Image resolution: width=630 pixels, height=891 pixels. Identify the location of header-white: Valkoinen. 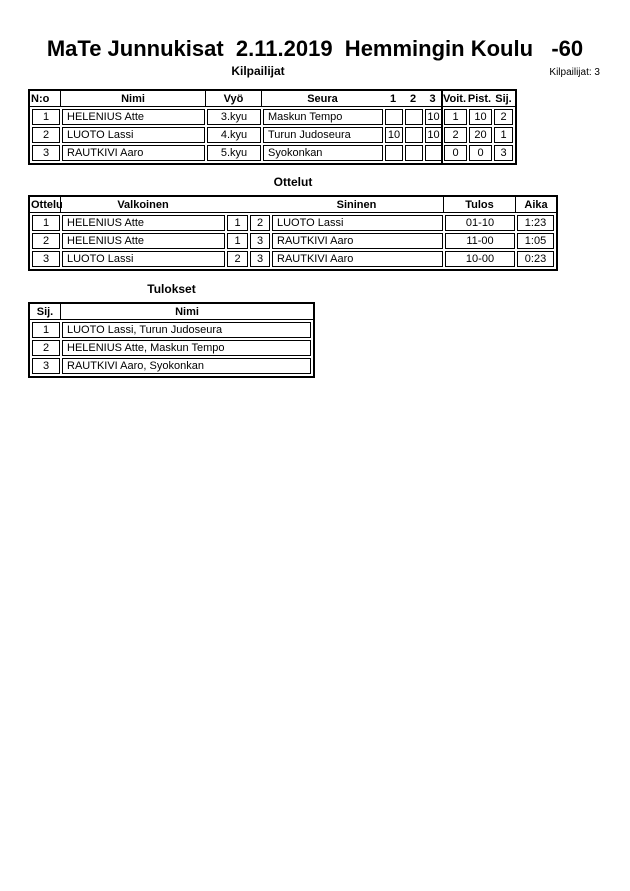
(142, 204).